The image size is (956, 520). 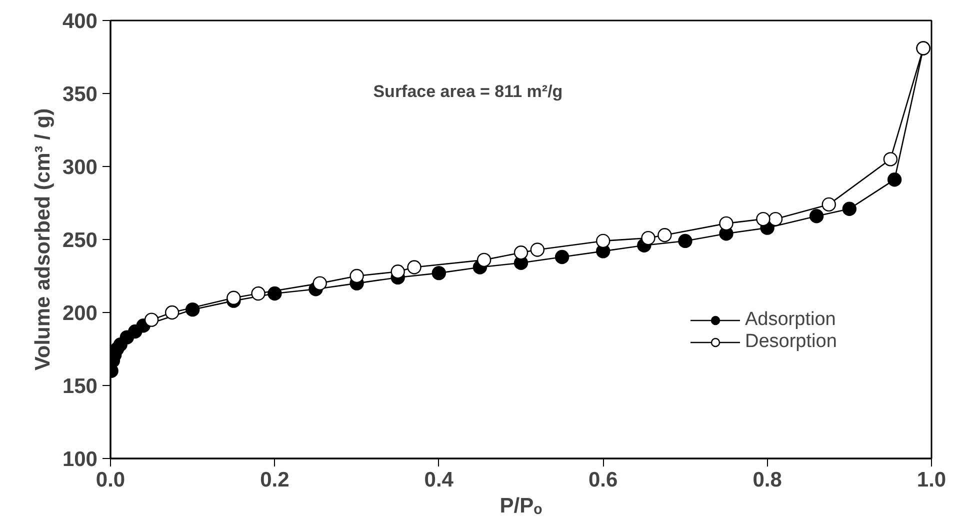 What do you see at coordinates (468, 91) in the screenshot?
I see `annotation: Surface area = 811 m²/g` at bounding box center [468, 91].